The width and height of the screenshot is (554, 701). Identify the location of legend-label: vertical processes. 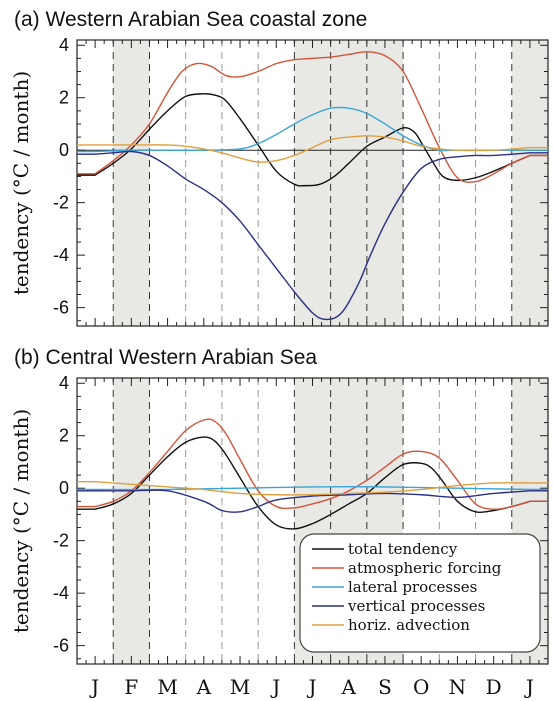
(416, 606).